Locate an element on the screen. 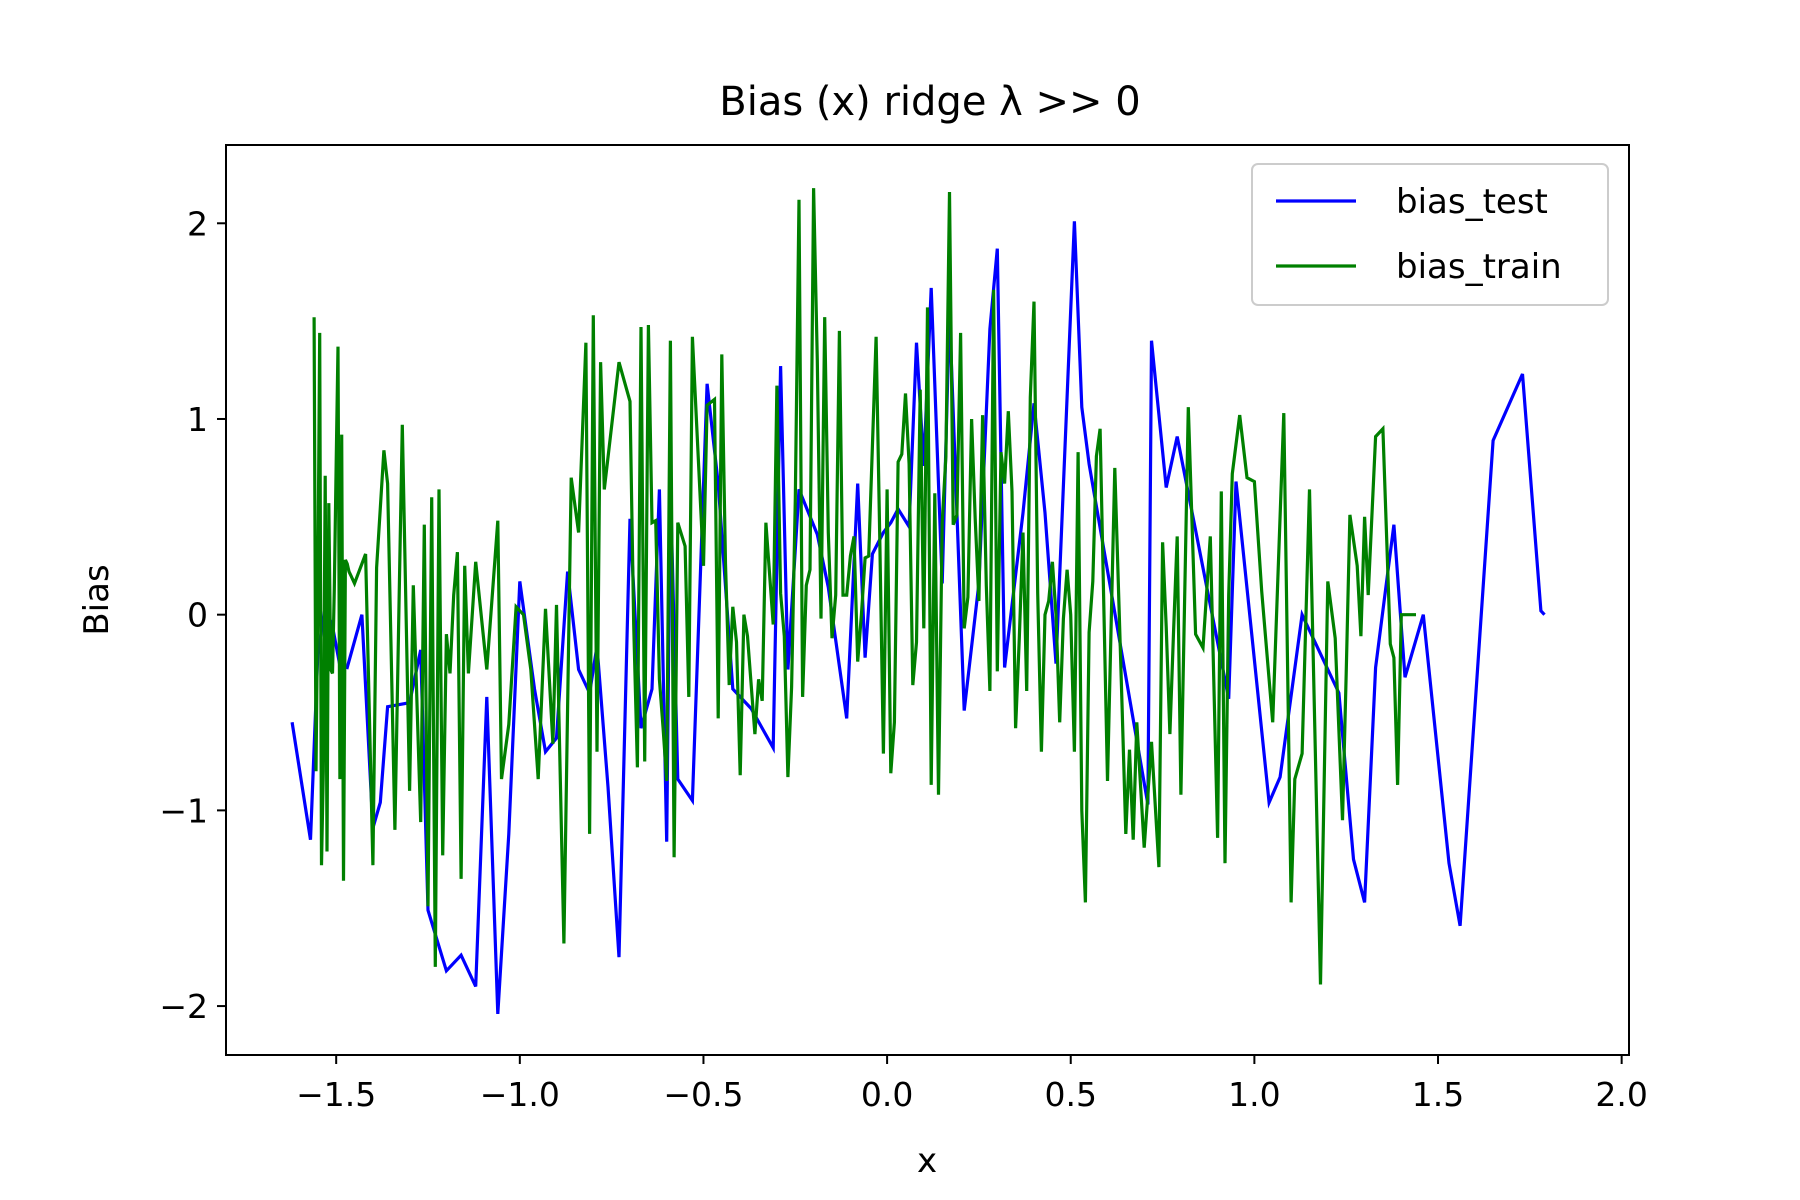  y-tick-label: −2 is located at coordinates (183, 1006).